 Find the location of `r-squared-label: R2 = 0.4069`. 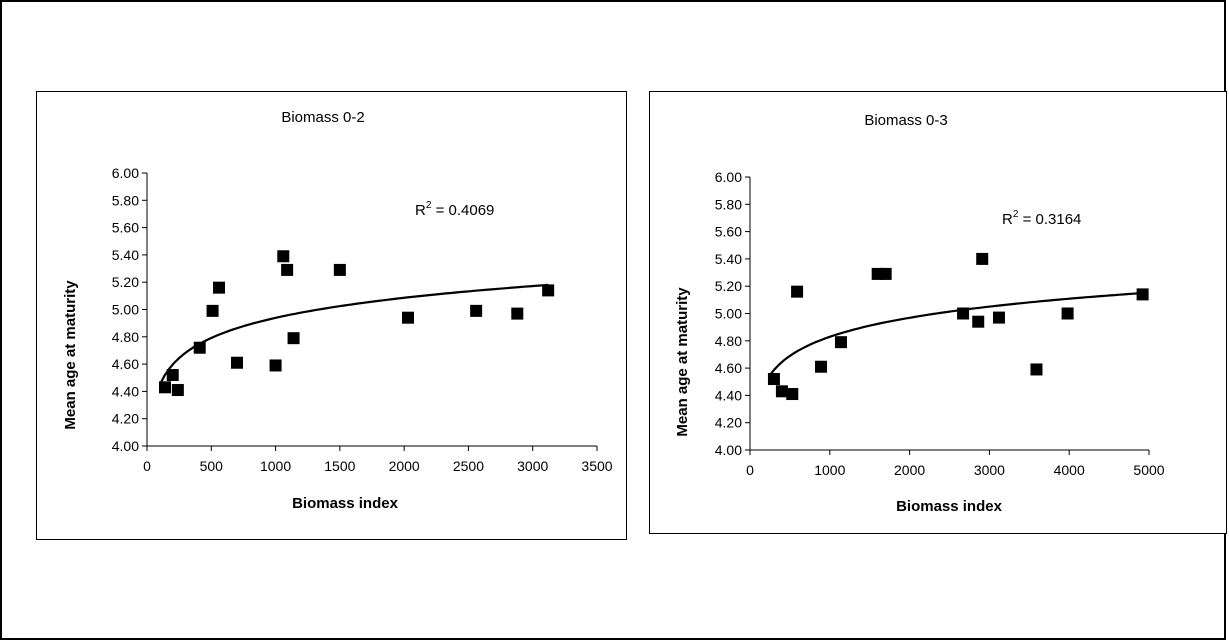

r-squared-label: R2 = 0.4069 is located at coordinates (454, 209).